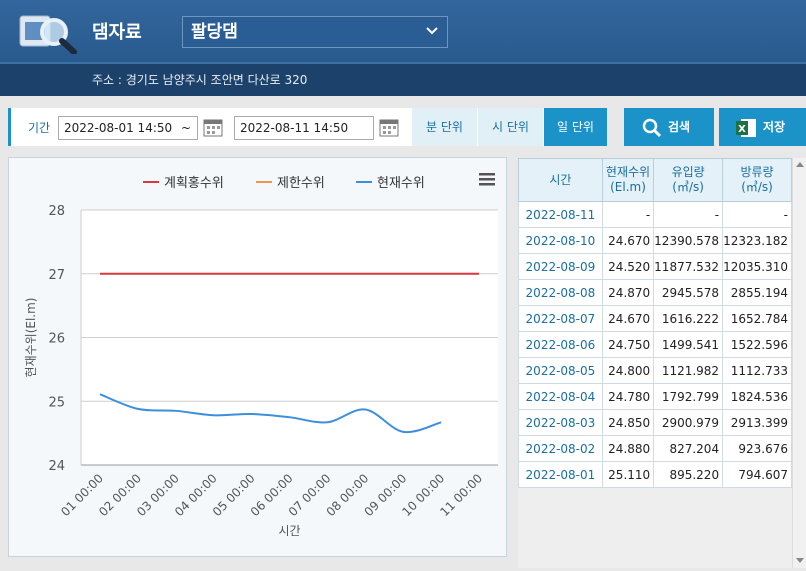 The width and height of the screenshot is (806, 571). I want to click on unit-button: 분 단위, so click(444, 127).